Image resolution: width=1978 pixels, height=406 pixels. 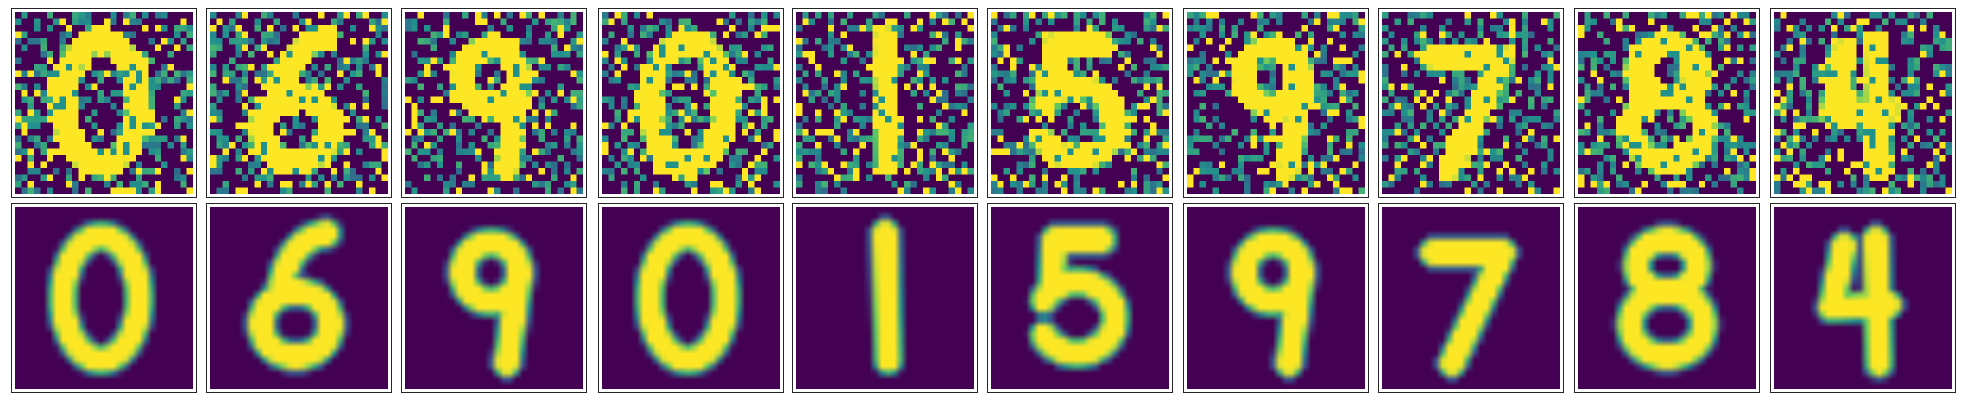 I want to click on reconstructed-digit-9-panel, so click(x=494, y=298).